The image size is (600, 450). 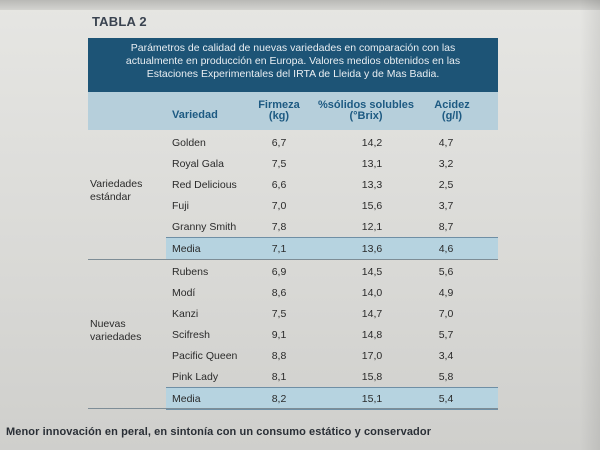 I want to click on group-label-nuevas: Nuevas variedades, so click(x=125, y=331).